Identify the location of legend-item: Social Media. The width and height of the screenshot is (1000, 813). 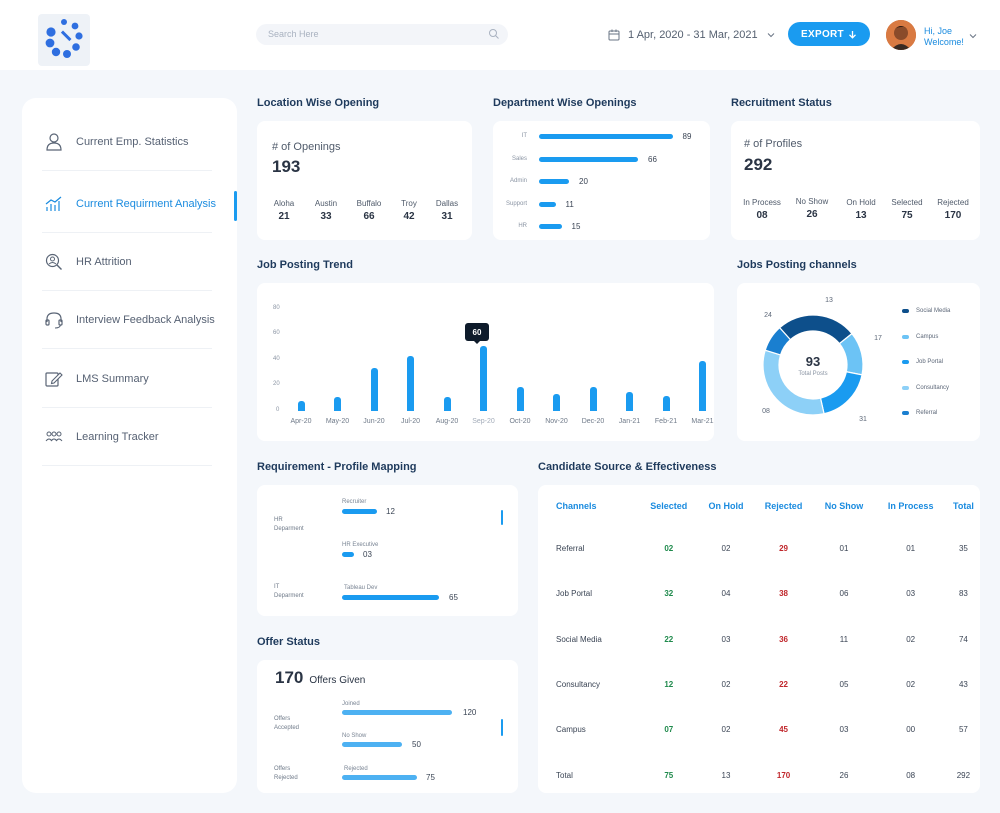
(926, 311).